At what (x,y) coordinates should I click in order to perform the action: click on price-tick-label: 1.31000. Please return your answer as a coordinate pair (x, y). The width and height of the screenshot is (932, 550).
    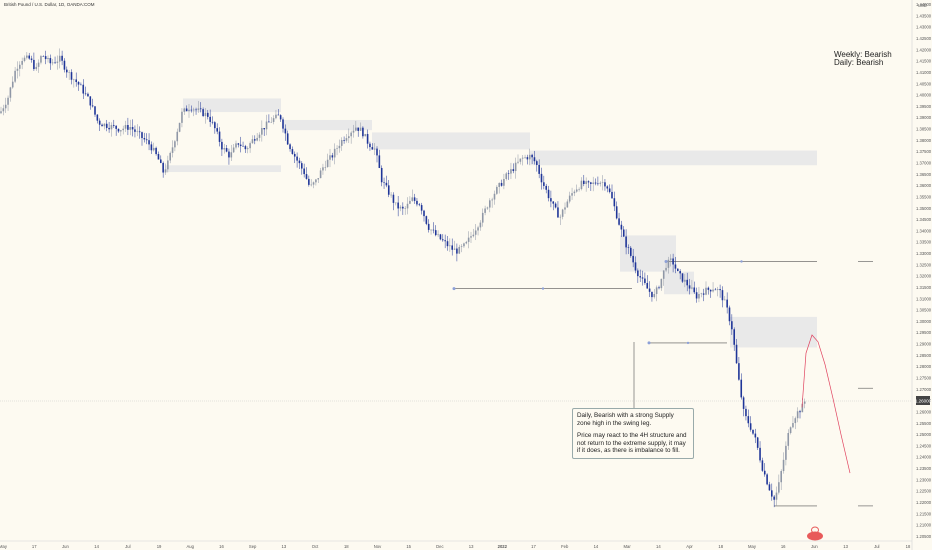
    Looking at the image, I should click on (924, 298).